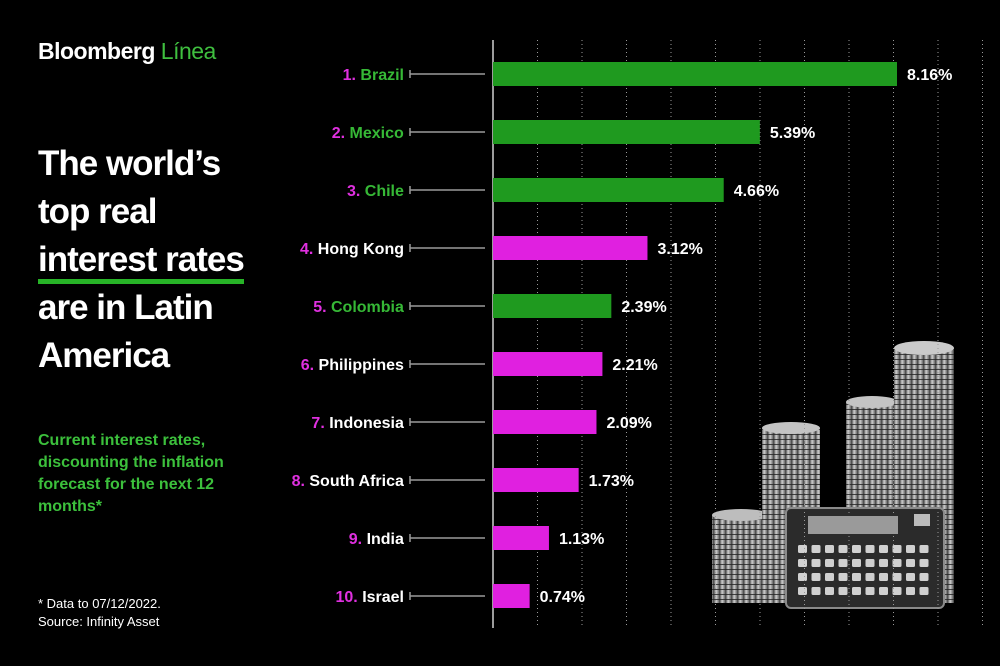 This screenshot has height=666, width=1000. I want to click on category-label: 7. Indonesia, so click(357, 423).